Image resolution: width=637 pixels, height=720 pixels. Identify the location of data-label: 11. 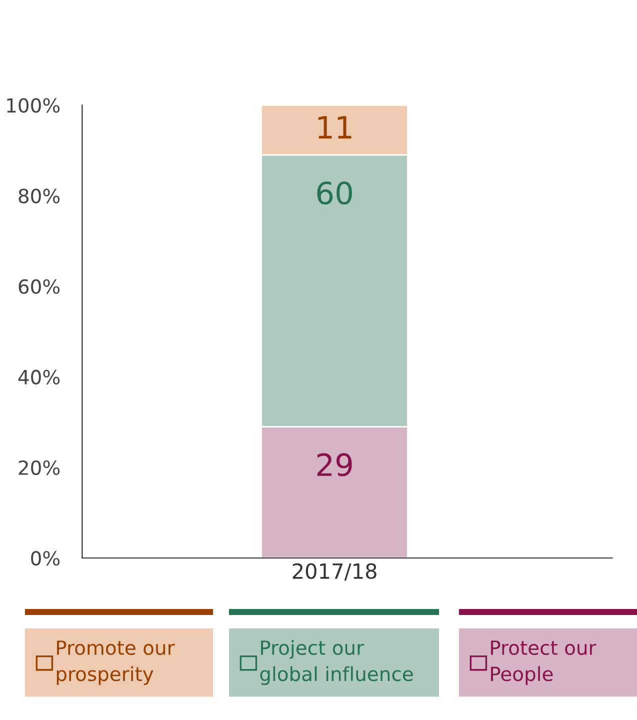
(335, 127).